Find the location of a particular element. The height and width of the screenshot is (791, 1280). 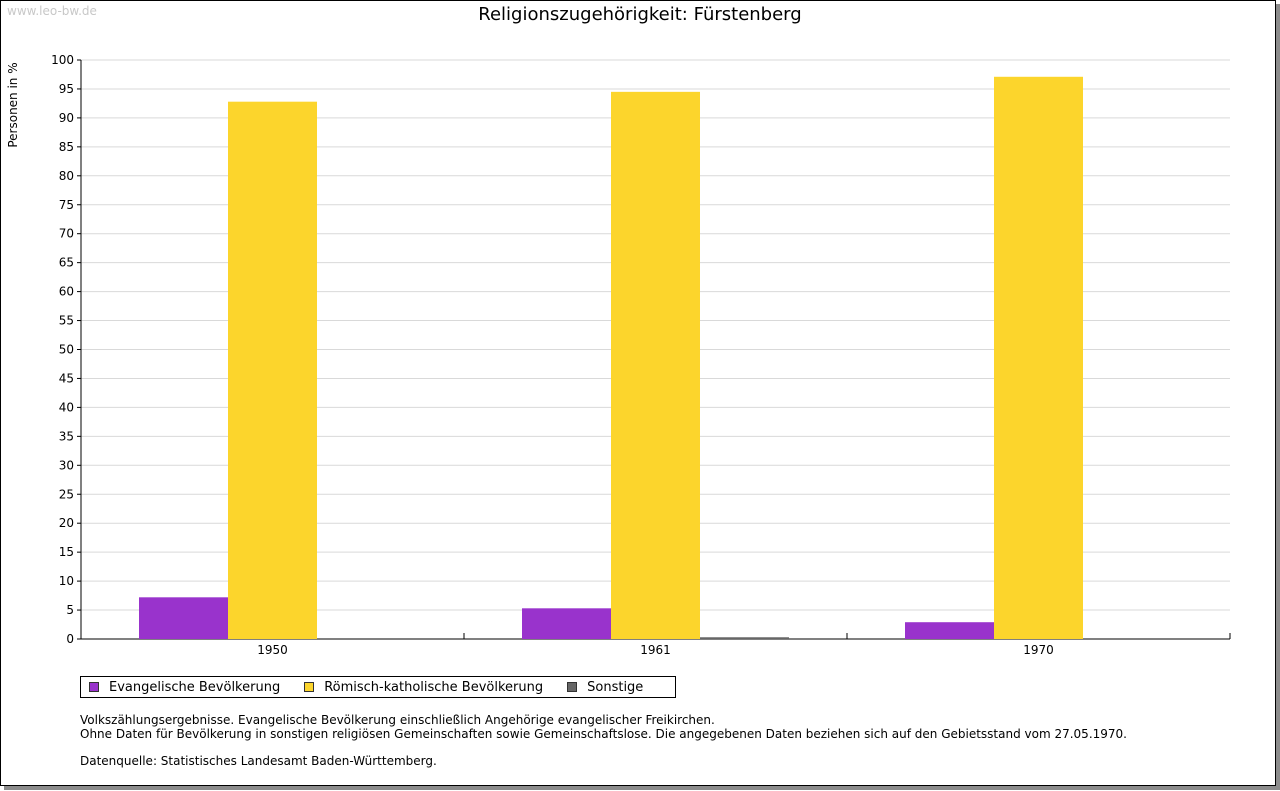

legend-label-sonstige: Sonstige is located at coordinates (615, 687).